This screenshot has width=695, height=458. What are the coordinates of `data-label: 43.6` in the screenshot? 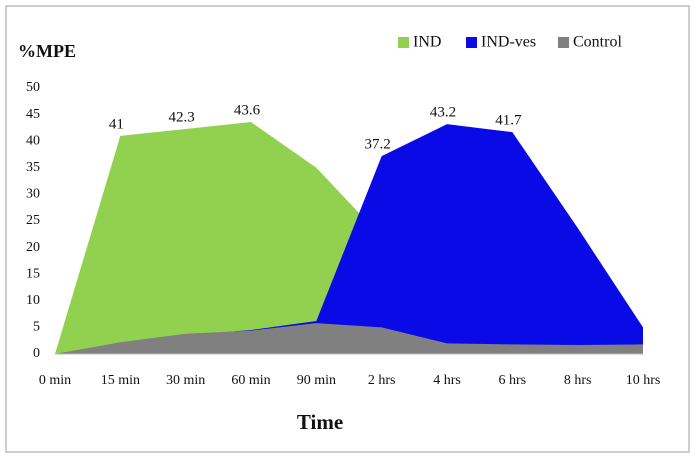 It's located at (247, 110).